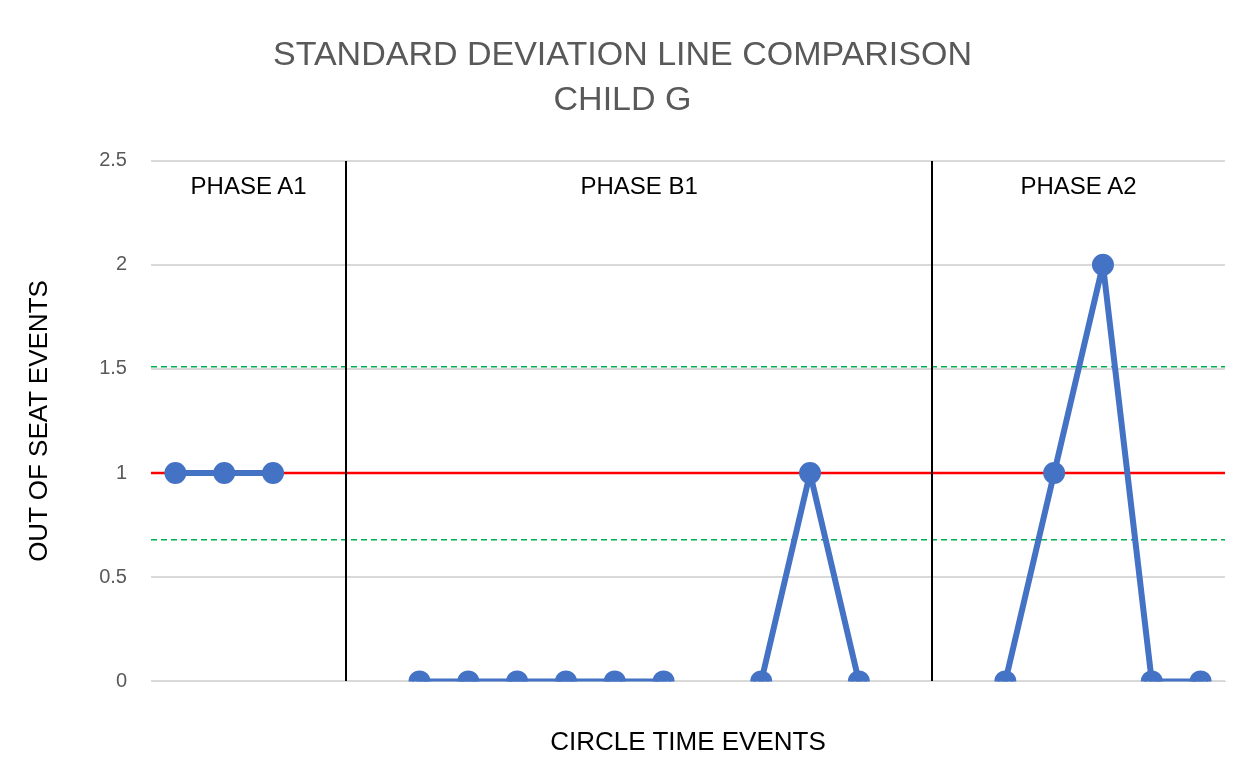 This screenshot has height=772, width=1250. What do you see at coordinates (113, 159) in the screenshot?
I see `y-tick-label: 2.5` at bounding box center [113, 159].